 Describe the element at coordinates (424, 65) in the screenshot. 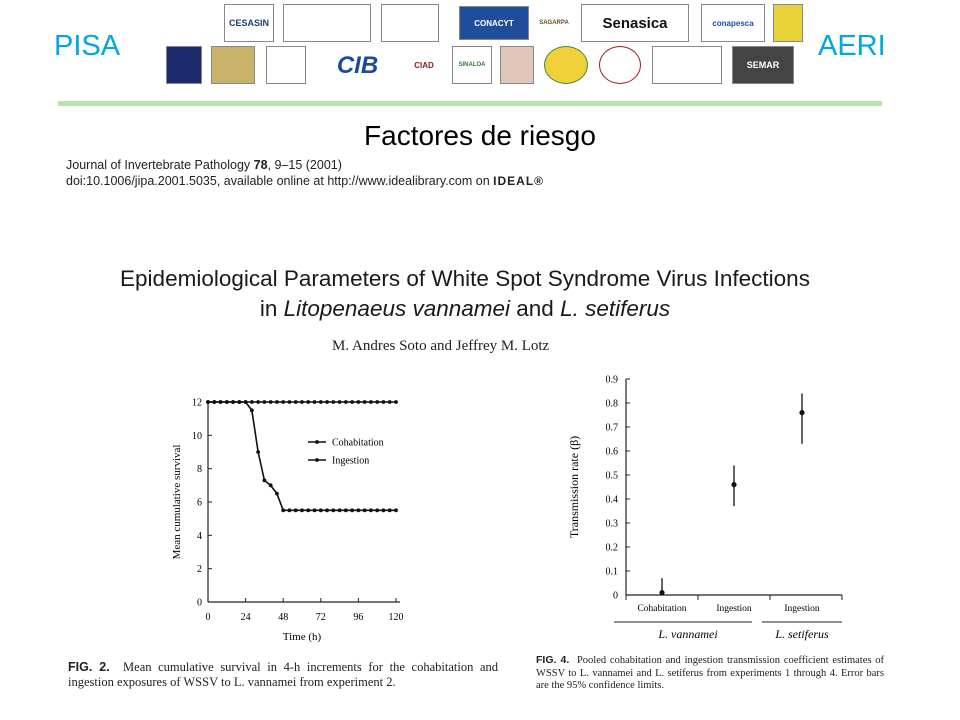

I see `logo-14: CIAD` at that location.